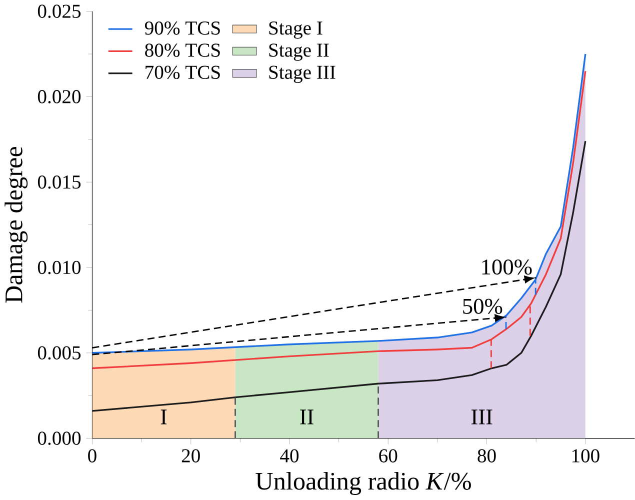 Image resolution: width=635 pixels, height=500 pixels. I want to click on y-tick-label: 0.015, so click(59, 182).